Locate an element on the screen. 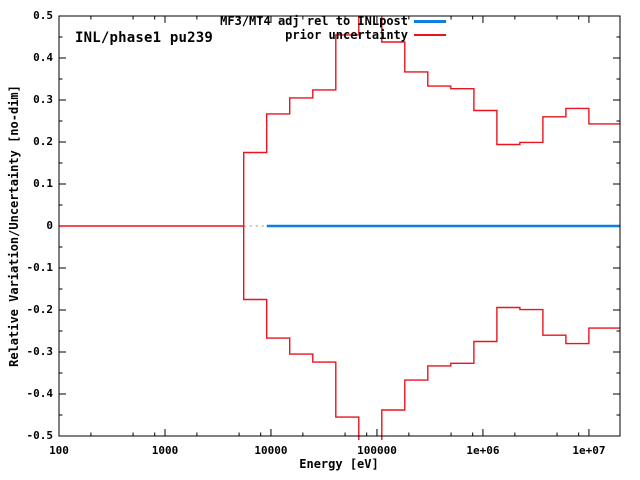  legend-item-prior: prior uncertainty is located at coordinates (333, 35).